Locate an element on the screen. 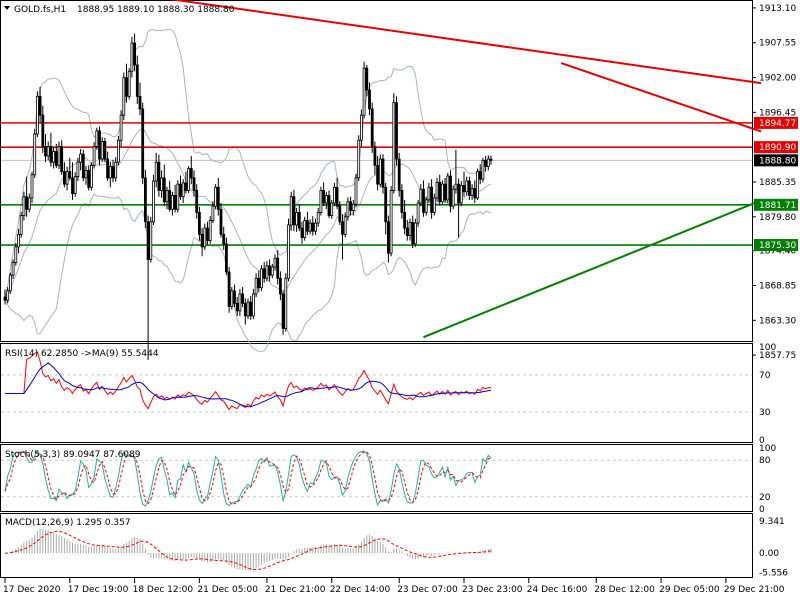 This screenshot has width=800, height=604. collapse-triangle-icon is located at coordinates (7, 8).